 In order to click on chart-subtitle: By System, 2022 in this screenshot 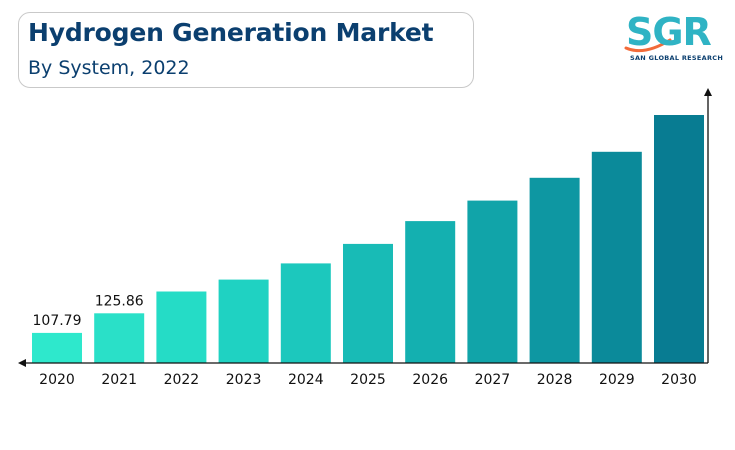, I will do `click(109, 68)`.